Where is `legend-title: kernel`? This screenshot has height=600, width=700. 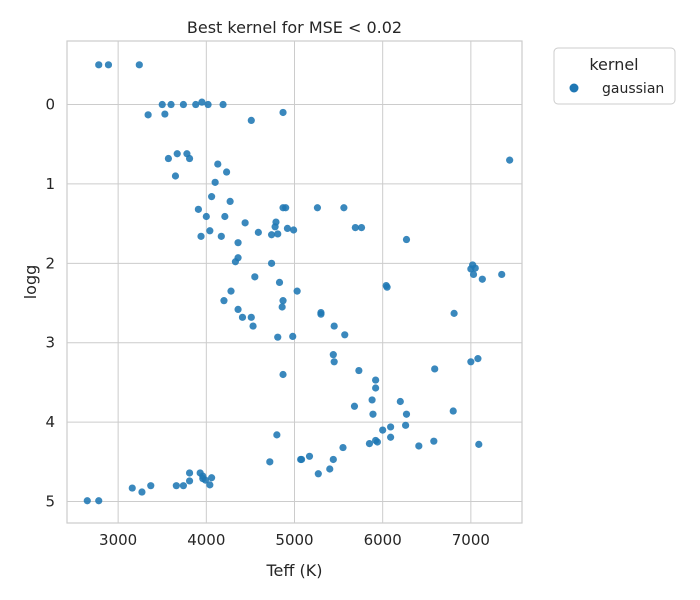
legend-title: kernel is located at coordinates (613, 64).